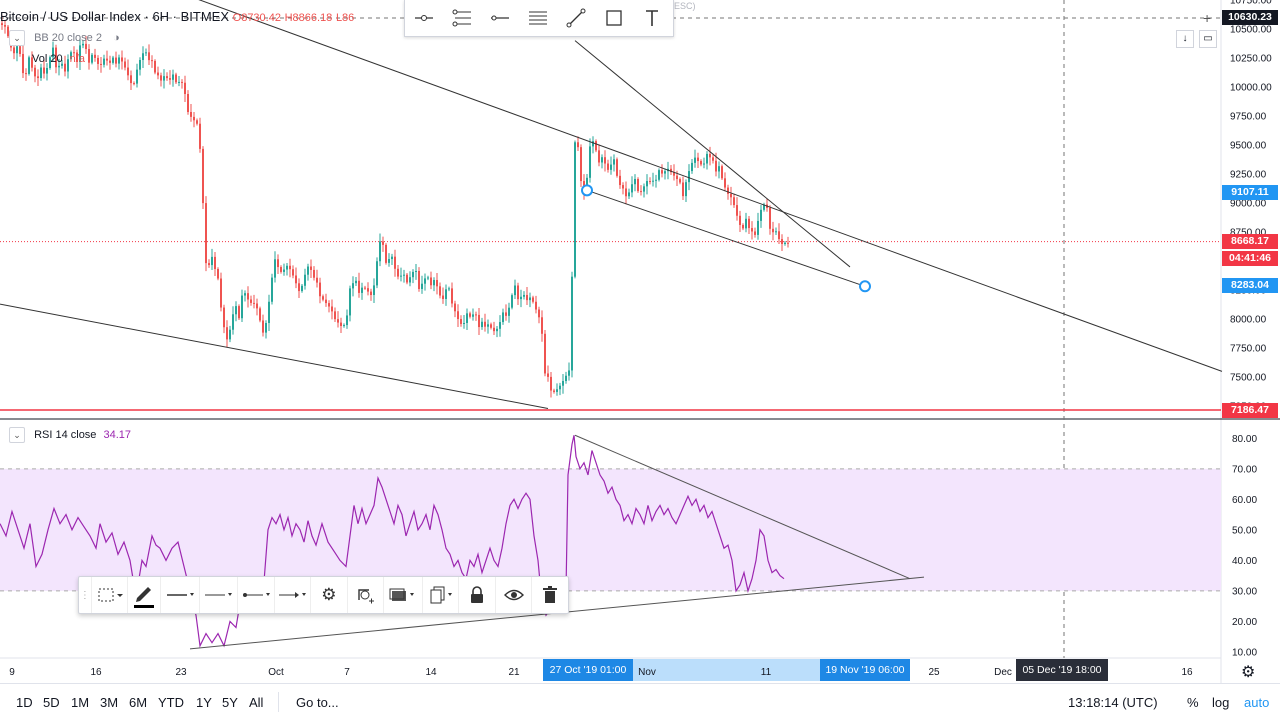 This screenshot has width=1280, height=720. Describe the element at coordinates (256, 595) in the screenshot. I see `line-start-icon` at that location.